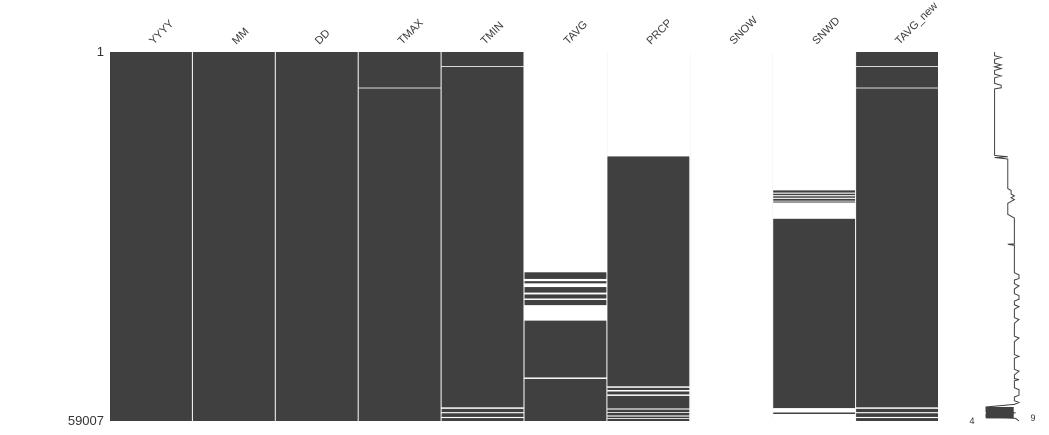  Describe the element at coordinates (399, 236) in the screenshot. I see `column-tmax` at that location.